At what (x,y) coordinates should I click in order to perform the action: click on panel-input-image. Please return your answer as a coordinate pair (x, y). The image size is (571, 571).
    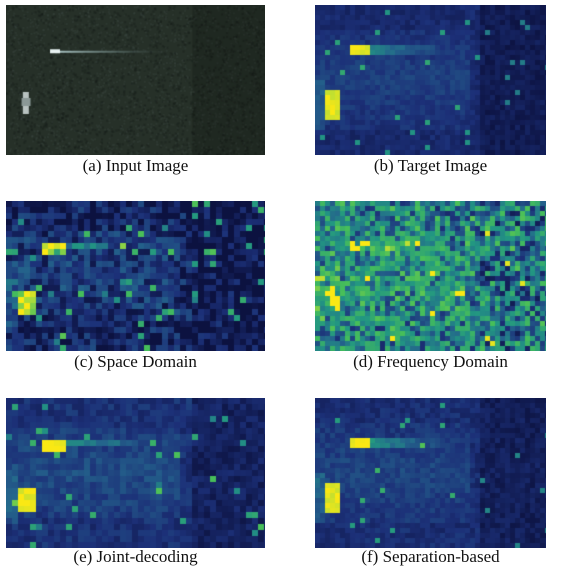
    Looking at the image, I should click on (135, 80).